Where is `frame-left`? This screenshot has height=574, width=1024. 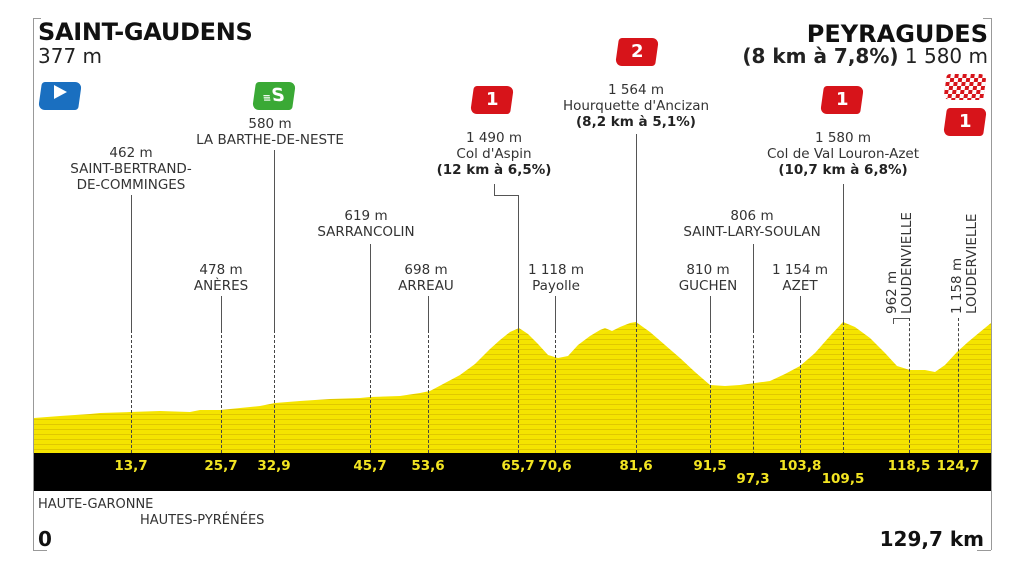
frame-left is located at coordinates (33, 284).